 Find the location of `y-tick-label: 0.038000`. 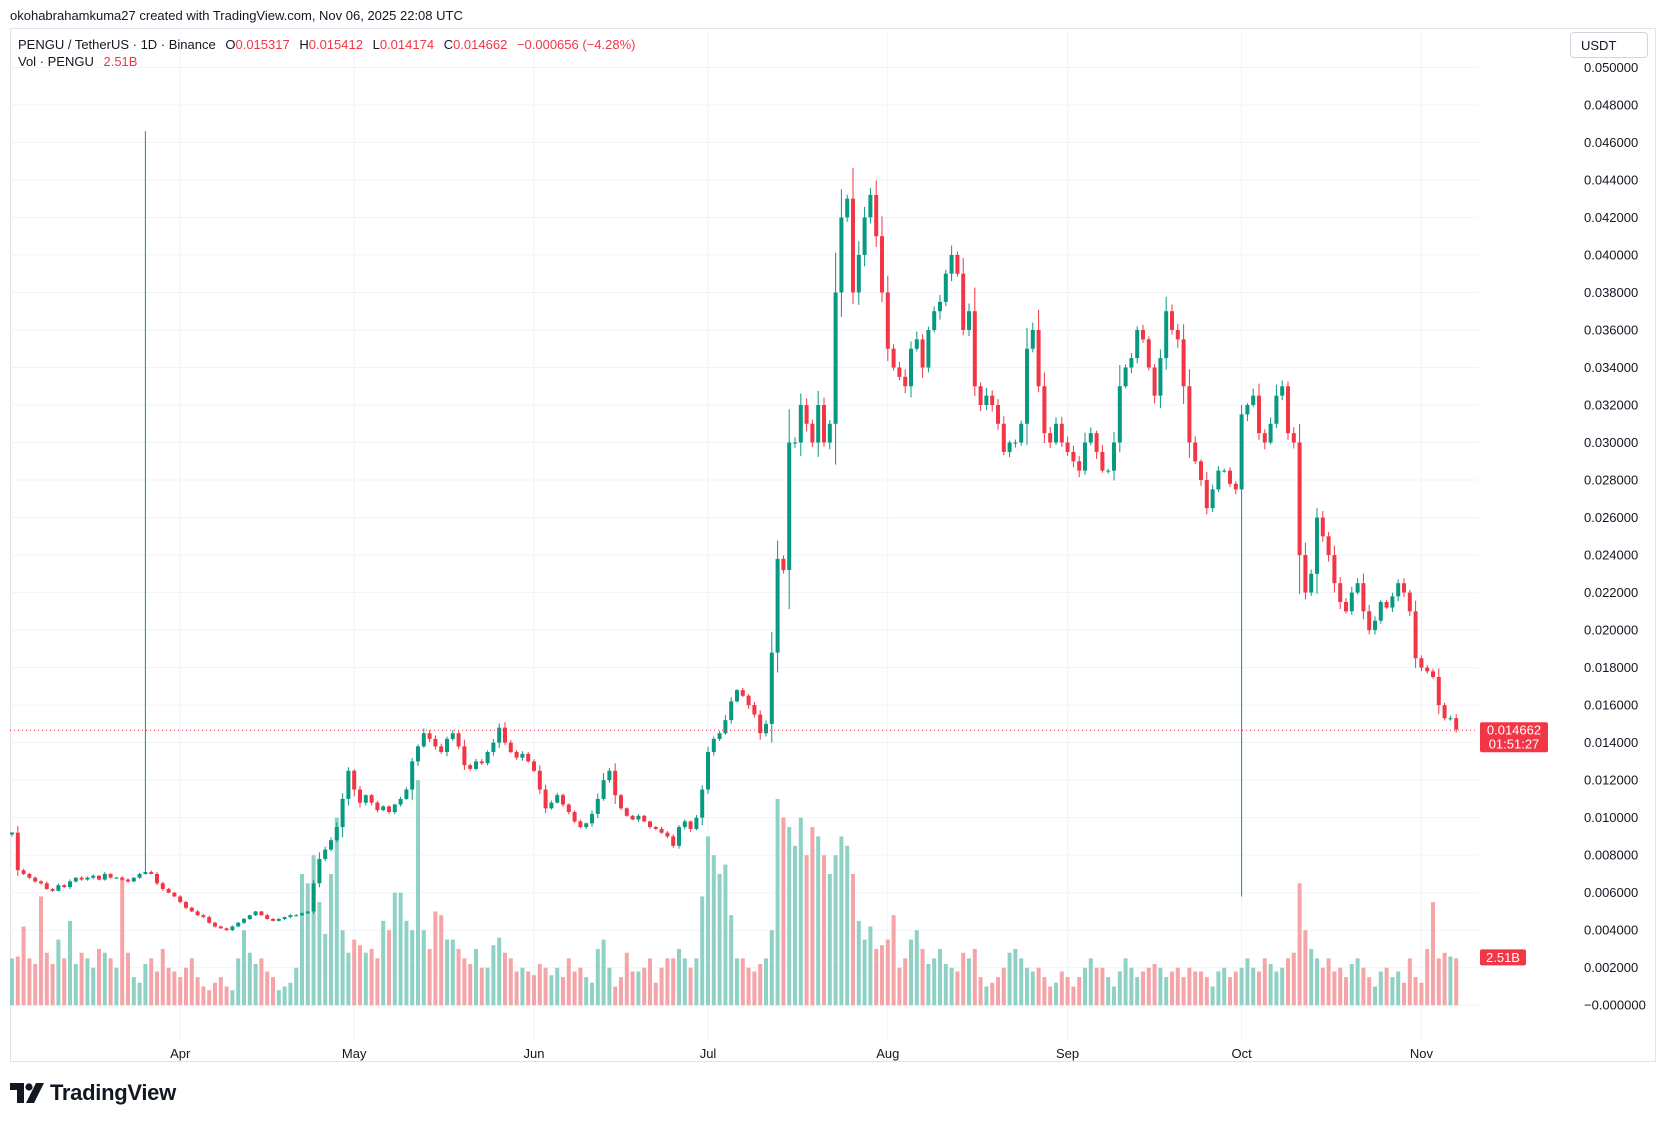

y-tick-label: 0.038000 is located at coordinates (1611, 292).